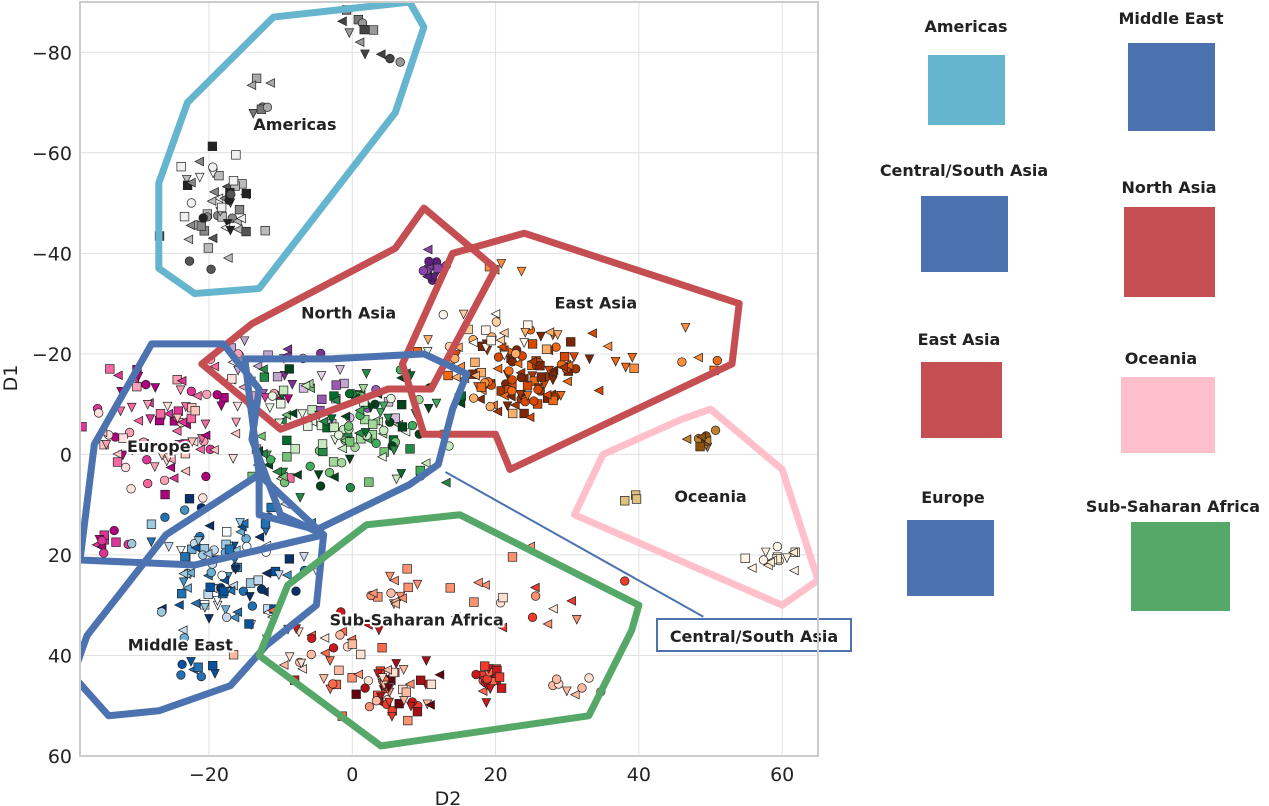  Describe the element at coordinates (1169, 252) in the screenshot. I see `legend-swatch-north-asia` at that location.